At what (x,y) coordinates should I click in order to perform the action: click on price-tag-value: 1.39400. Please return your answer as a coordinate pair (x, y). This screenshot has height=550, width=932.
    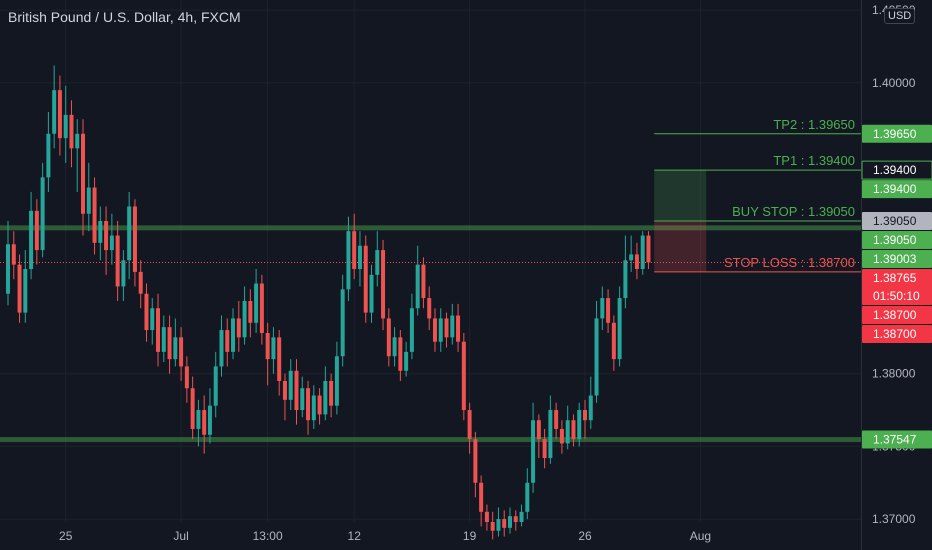
    Looking at the image, I should click on (895, 170).